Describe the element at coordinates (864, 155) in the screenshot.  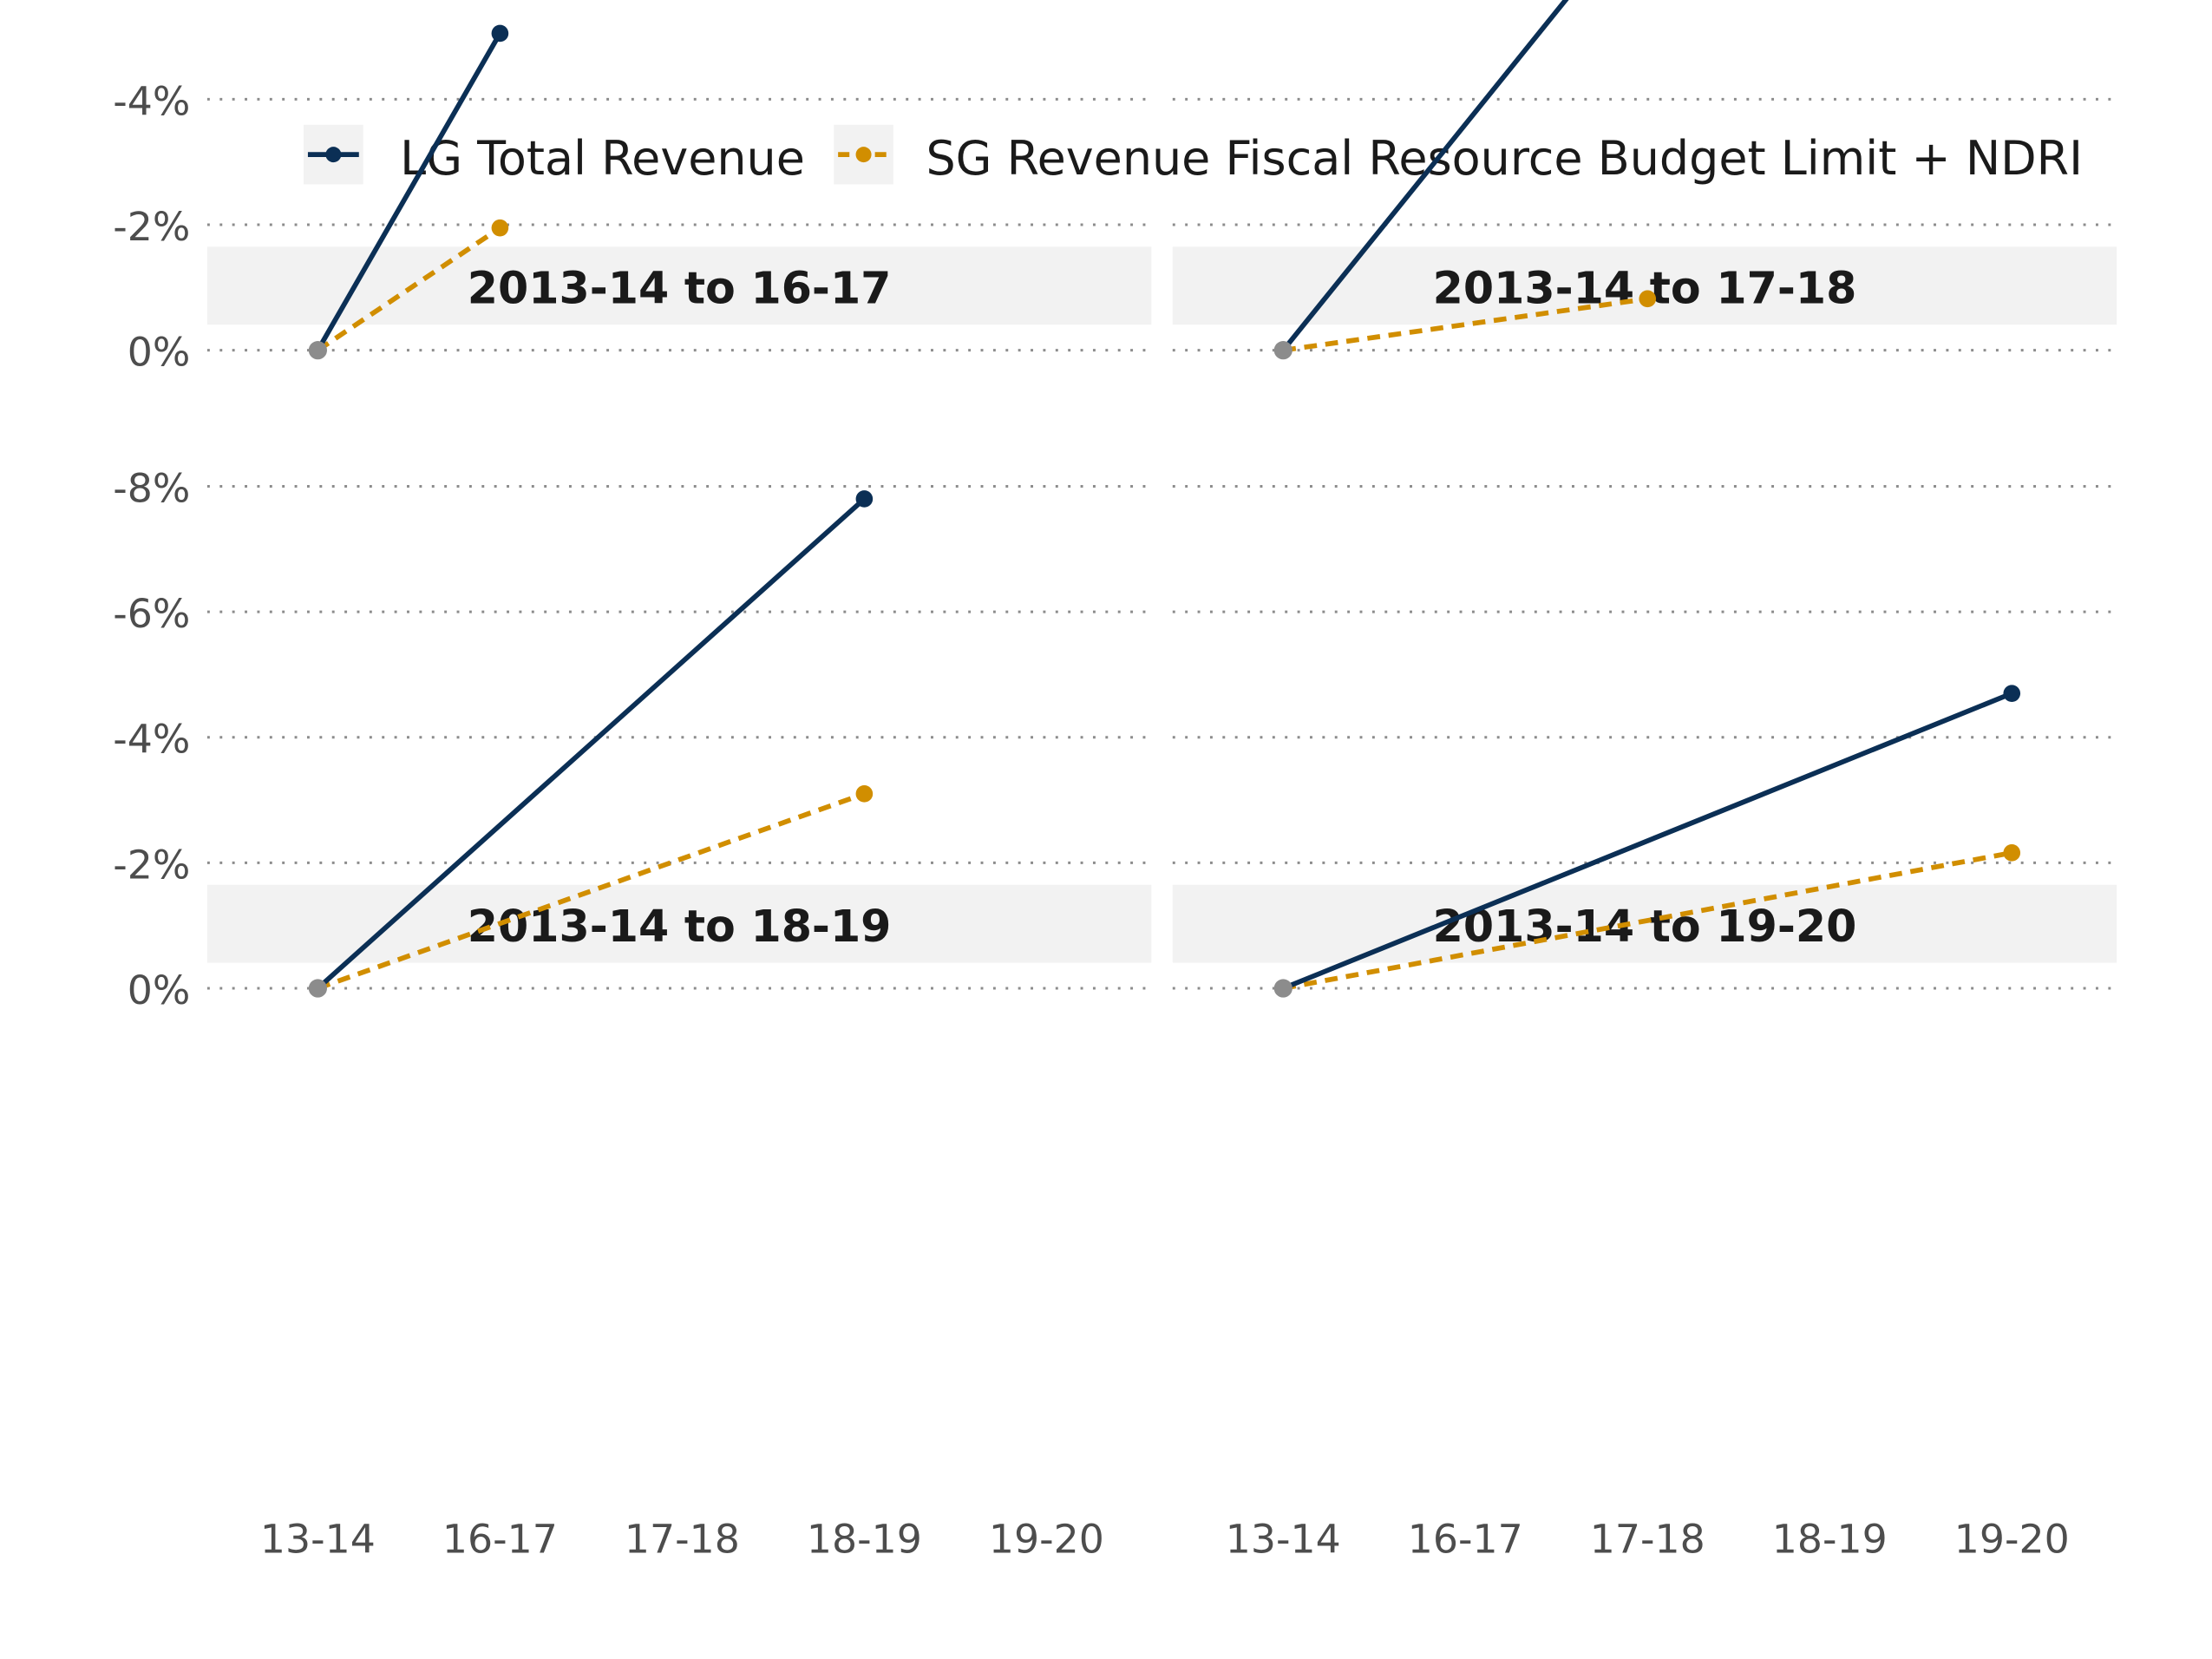
I see `legend-key-point-sg` at that location.